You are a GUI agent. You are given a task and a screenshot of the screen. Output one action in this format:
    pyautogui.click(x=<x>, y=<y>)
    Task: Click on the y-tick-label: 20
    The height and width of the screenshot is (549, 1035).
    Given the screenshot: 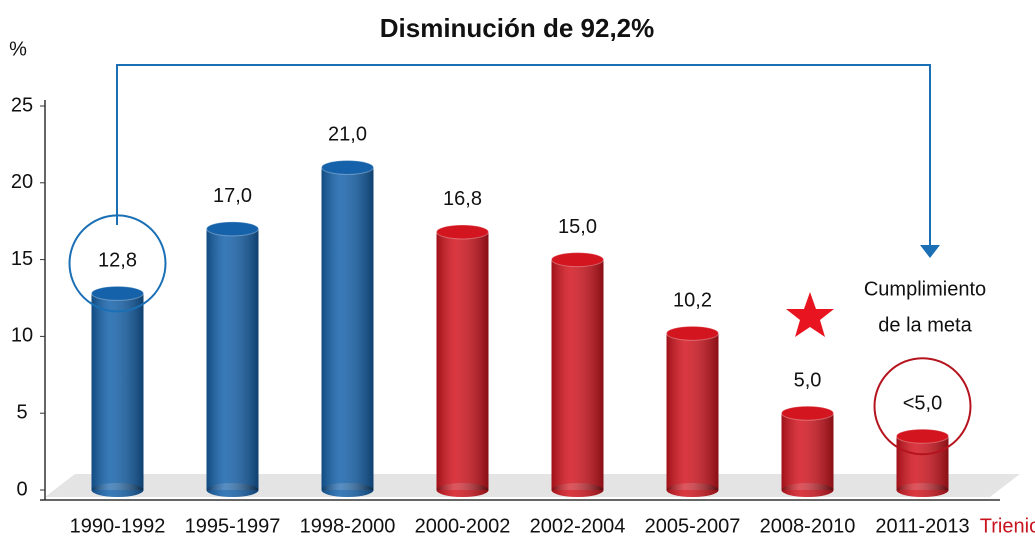 What is the action you would take?
    pyautogui.click(x=22, y=182)
    